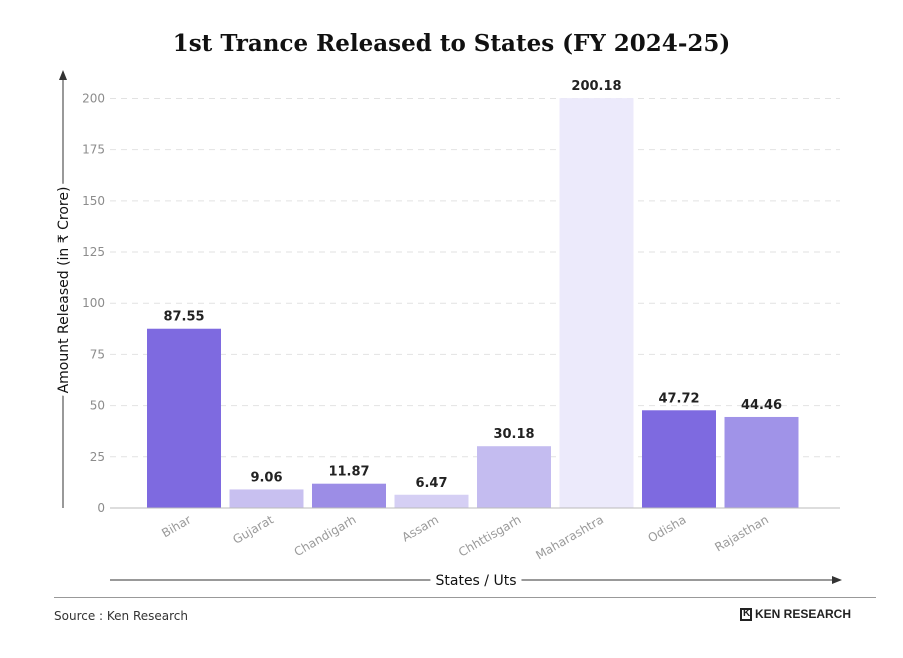 This screenshot has width=903, height=658. I want to click on bar-gujarat, so click(266, 498).